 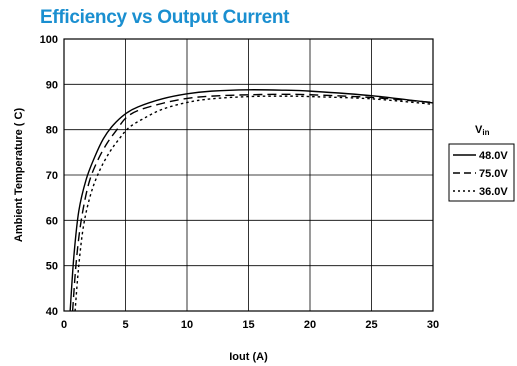 What do you see at coordinates (310, 325) in the screenshot?
I see `x-tick-label: 20` at bounding box center [310, 325].